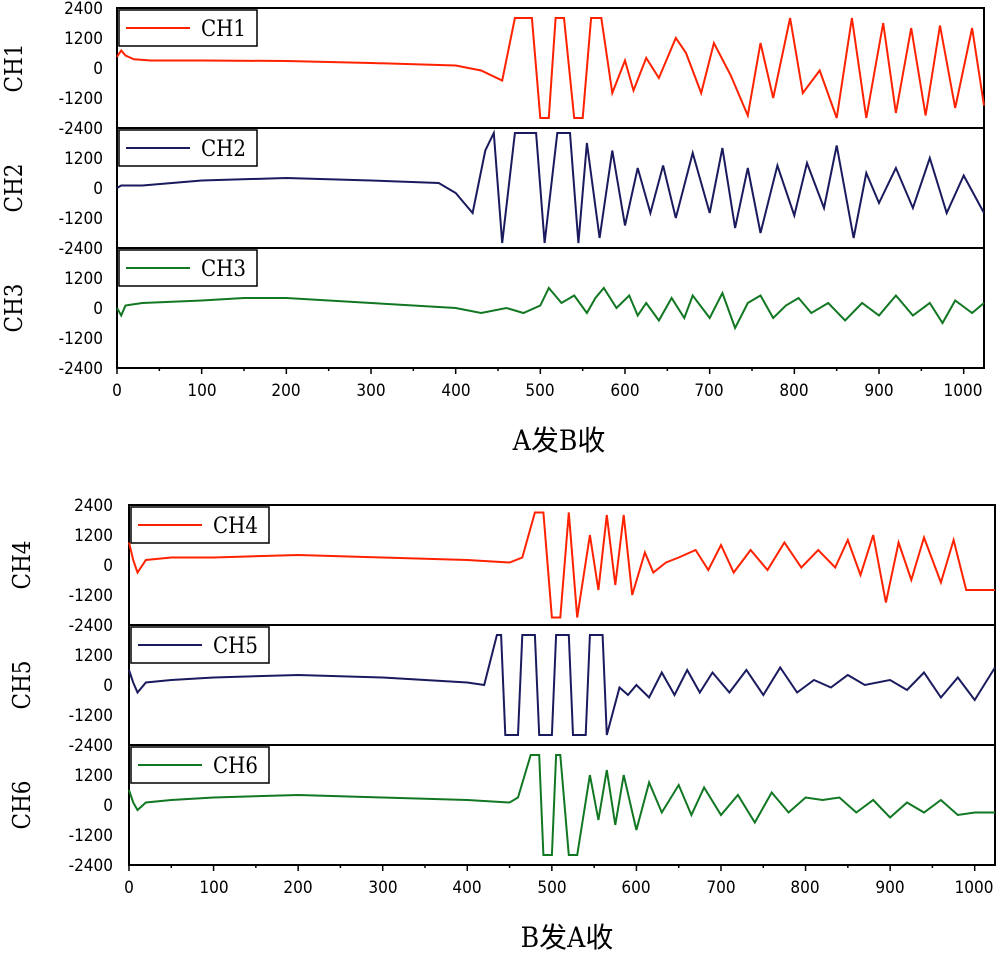 The width and height of the screenshot is (1000, 957). I want to click on x-axis-title: B发A收, so click(567, 937).